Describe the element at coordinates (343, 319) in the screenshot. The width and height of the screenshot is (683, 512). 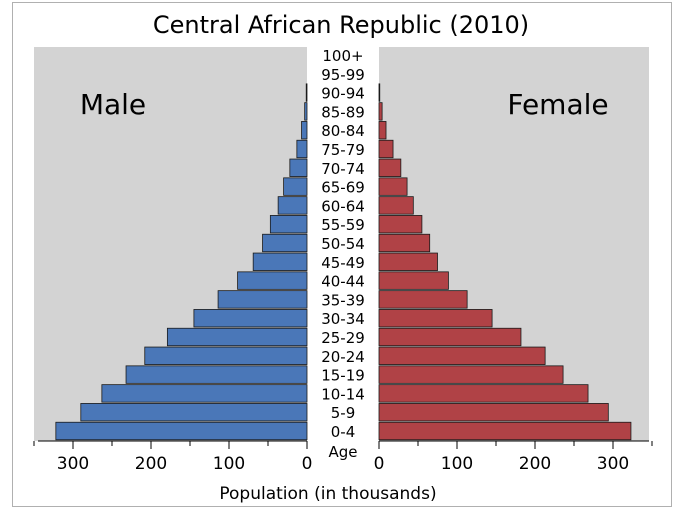
I see `age-label-30-34: 30-34` at that location.